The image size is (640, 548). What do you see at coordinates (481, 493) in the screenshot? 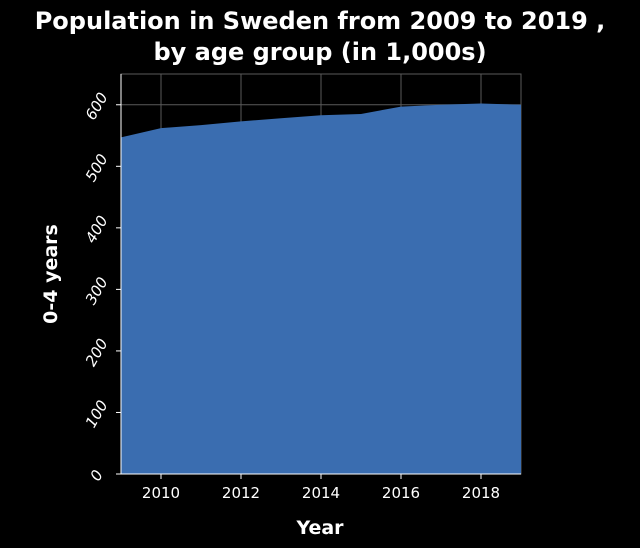
I see `x-tick-label: 2018` at bounding box center [481, 493].